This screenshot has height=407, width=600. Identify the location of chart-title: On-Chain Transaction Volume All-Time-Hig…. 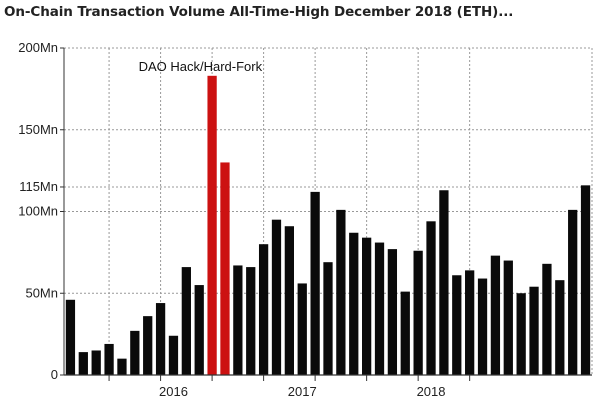
(259, 12).